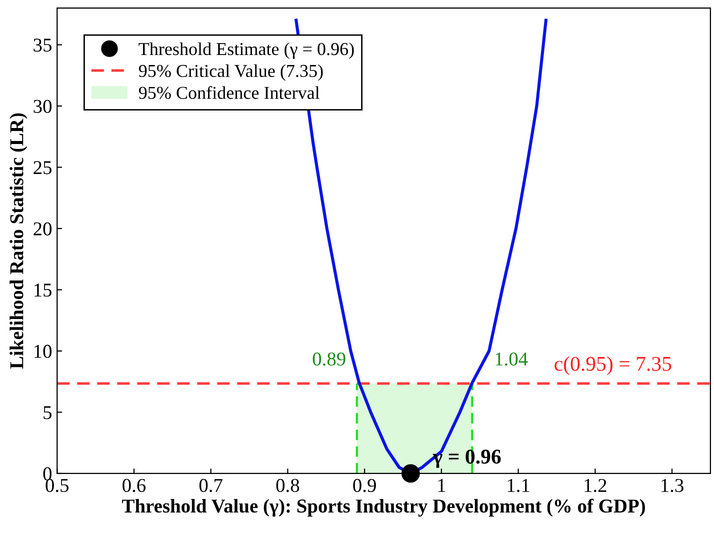 This screenshot has height=535, width=714. I want to click on y-tick-label: 20, so click(43, 229).